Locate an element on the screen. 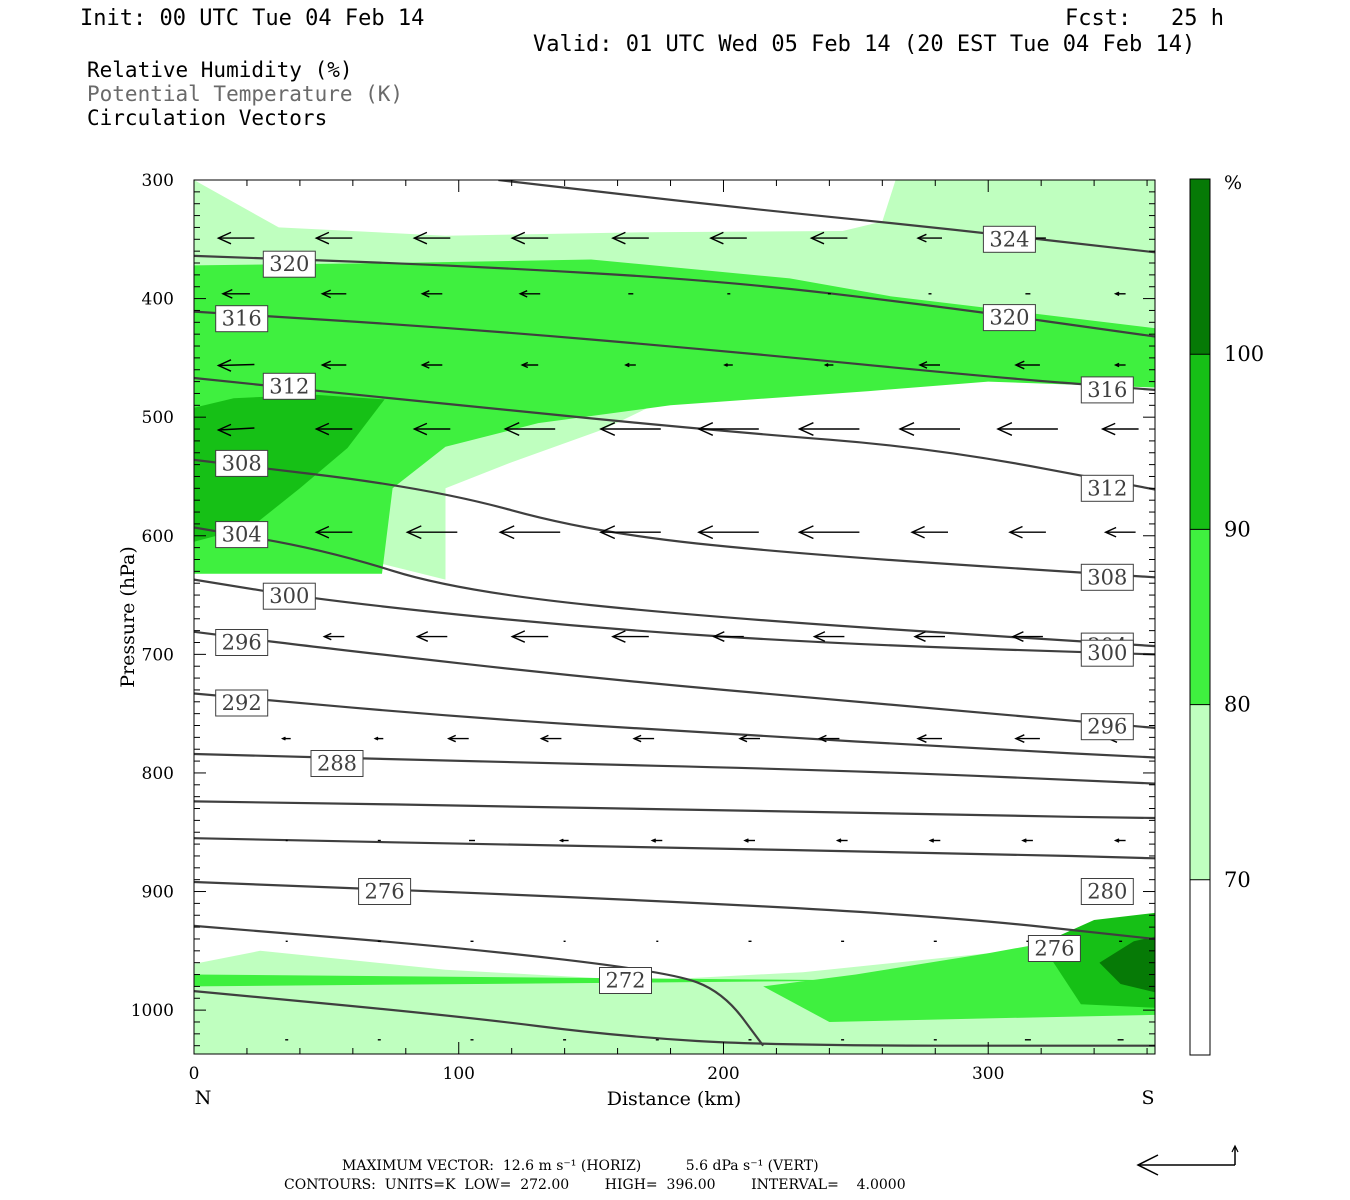 The image size is (1350, 1200). y-tick-label: 700 is located at coordinates (158, 655).